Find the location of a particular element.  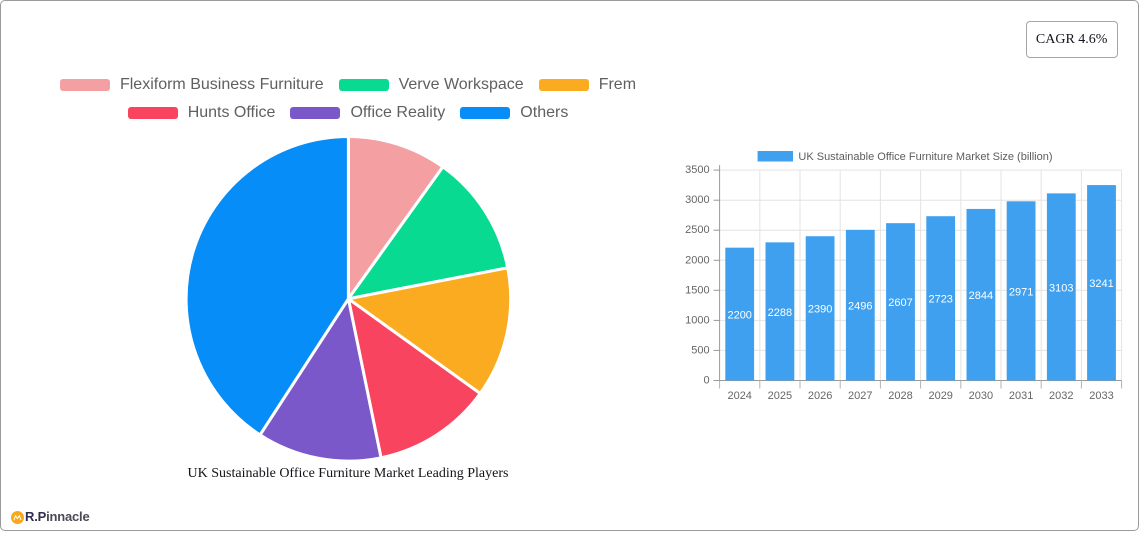

svg-text: 2723 is located at coordinates (940, 300).